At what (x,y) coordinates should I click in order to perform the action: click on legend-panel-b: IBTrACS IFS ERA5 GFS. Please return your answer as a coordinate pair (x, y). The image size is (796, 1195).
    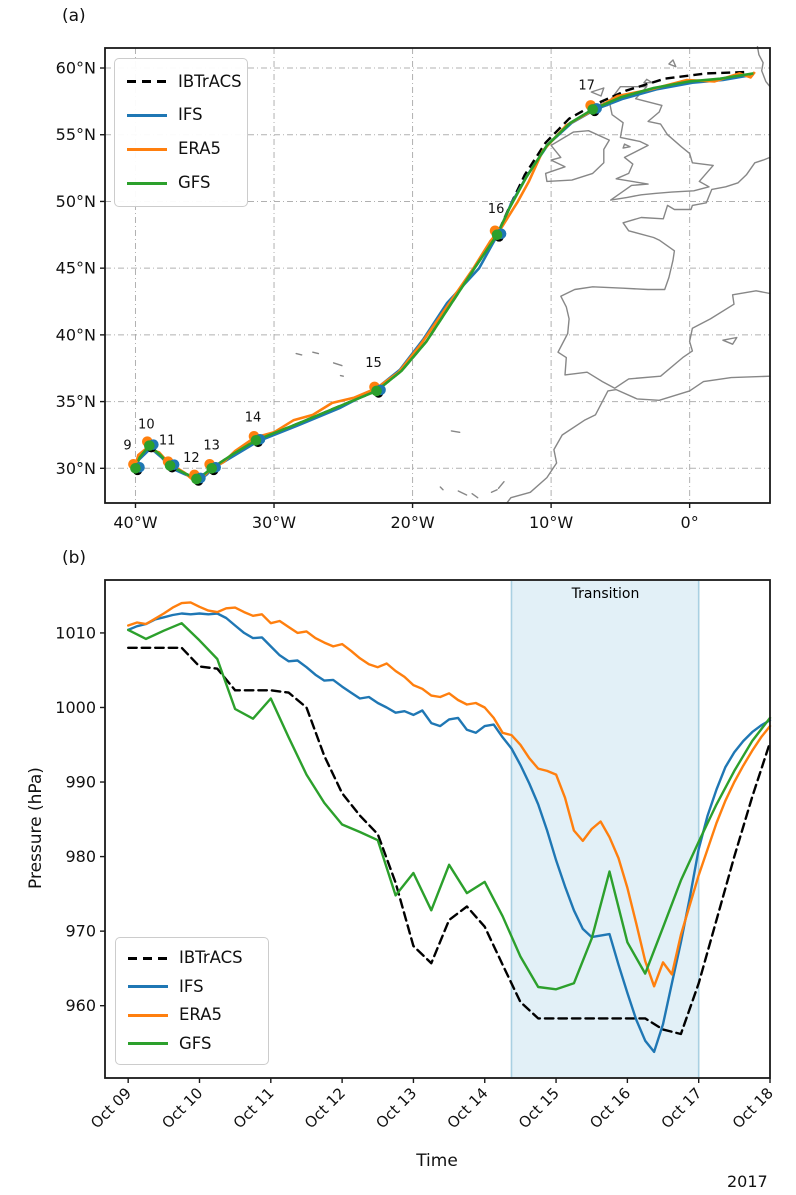
    Looking at the image, I should click on (192, 1001).